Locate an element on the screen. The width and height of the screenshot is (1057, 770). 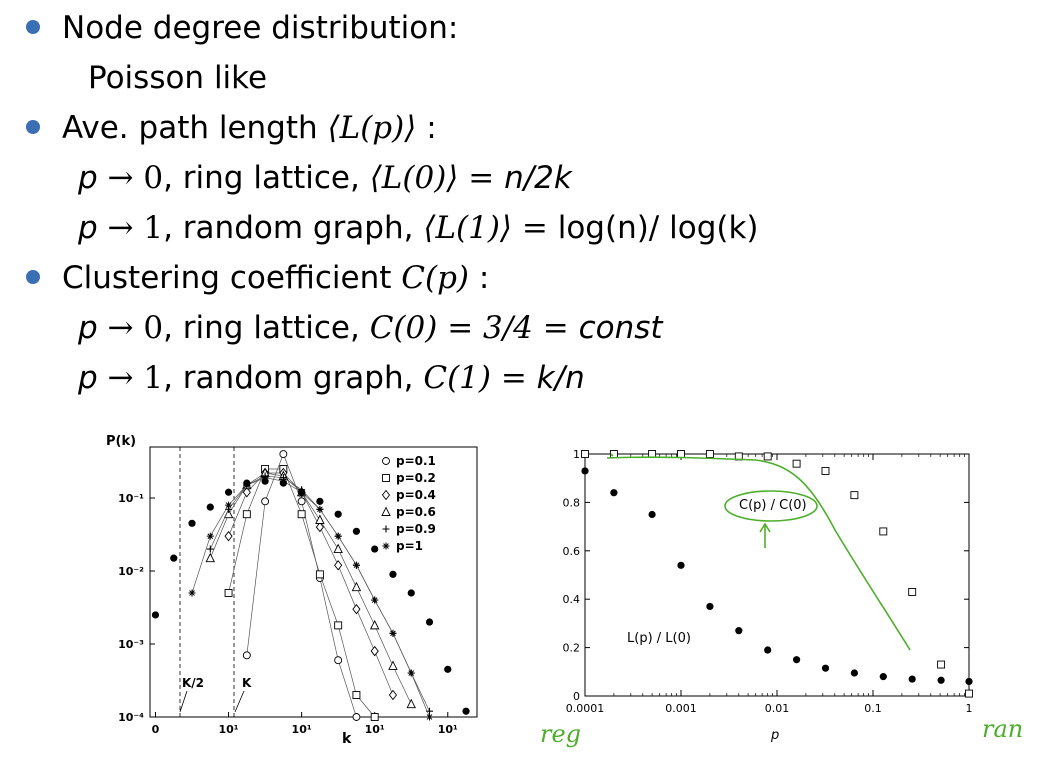
annotation-lp: L(p) / L(0) is located at coordinates (659, 638).